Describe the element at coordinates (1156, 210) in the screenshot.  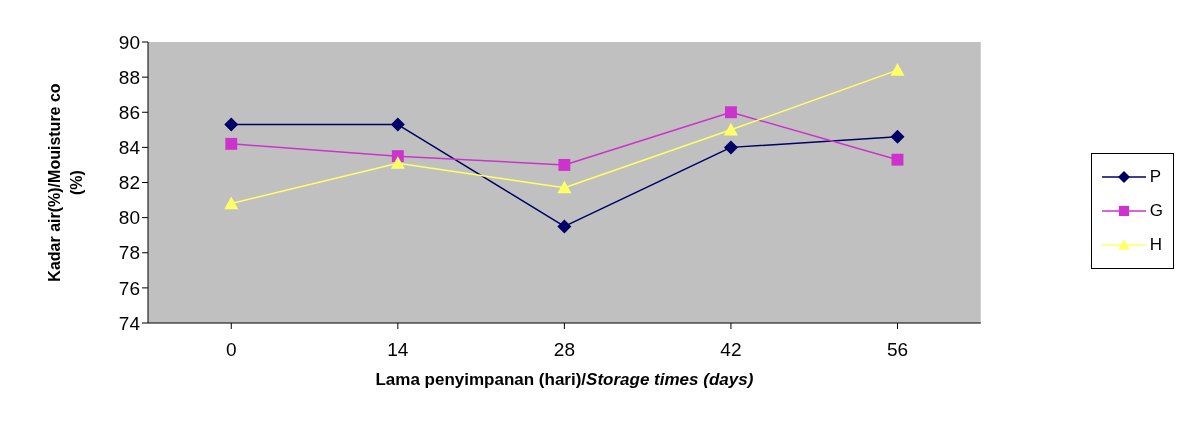
I see `legend-label: G` at that location.